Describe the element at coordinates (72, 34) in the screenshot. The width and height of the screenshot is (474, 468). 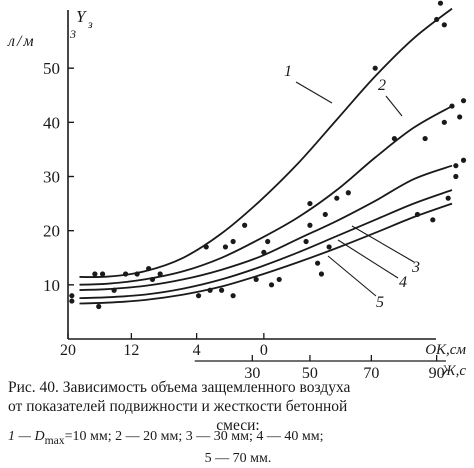
I see `y-axis-unit-sup: 3` at that location.